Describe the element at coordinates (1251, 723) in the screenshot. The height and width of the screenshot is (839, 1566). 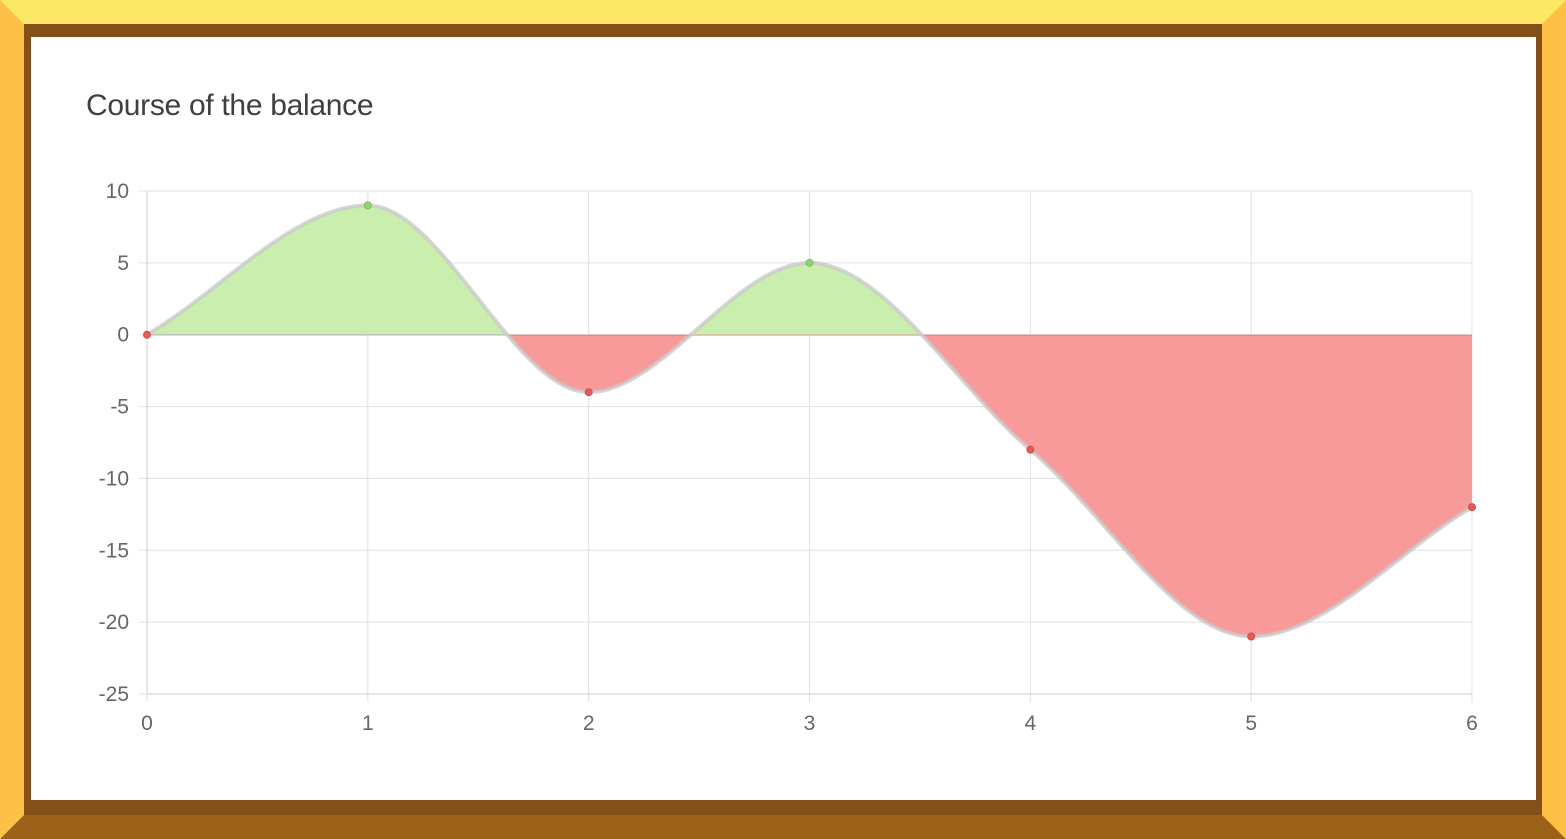
I see `x-tick-label: 5` at that location.